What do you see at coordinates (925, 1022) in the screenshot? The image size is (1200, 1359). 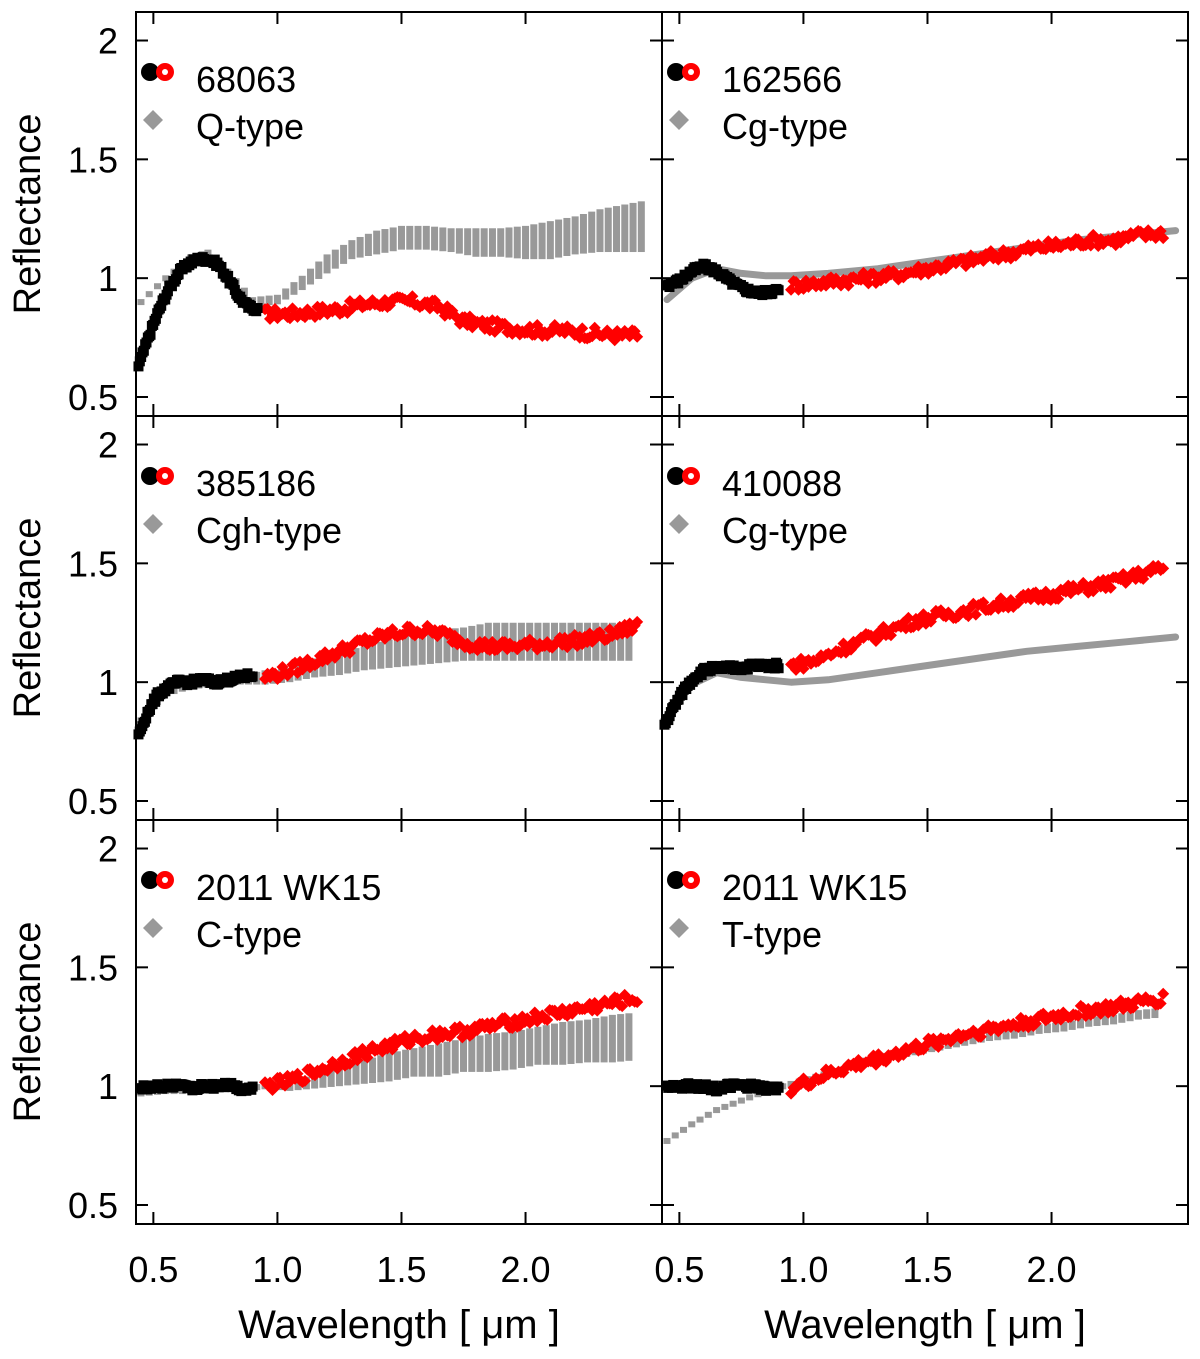 I see `panel-frame` at bounding box center [925, 1022].